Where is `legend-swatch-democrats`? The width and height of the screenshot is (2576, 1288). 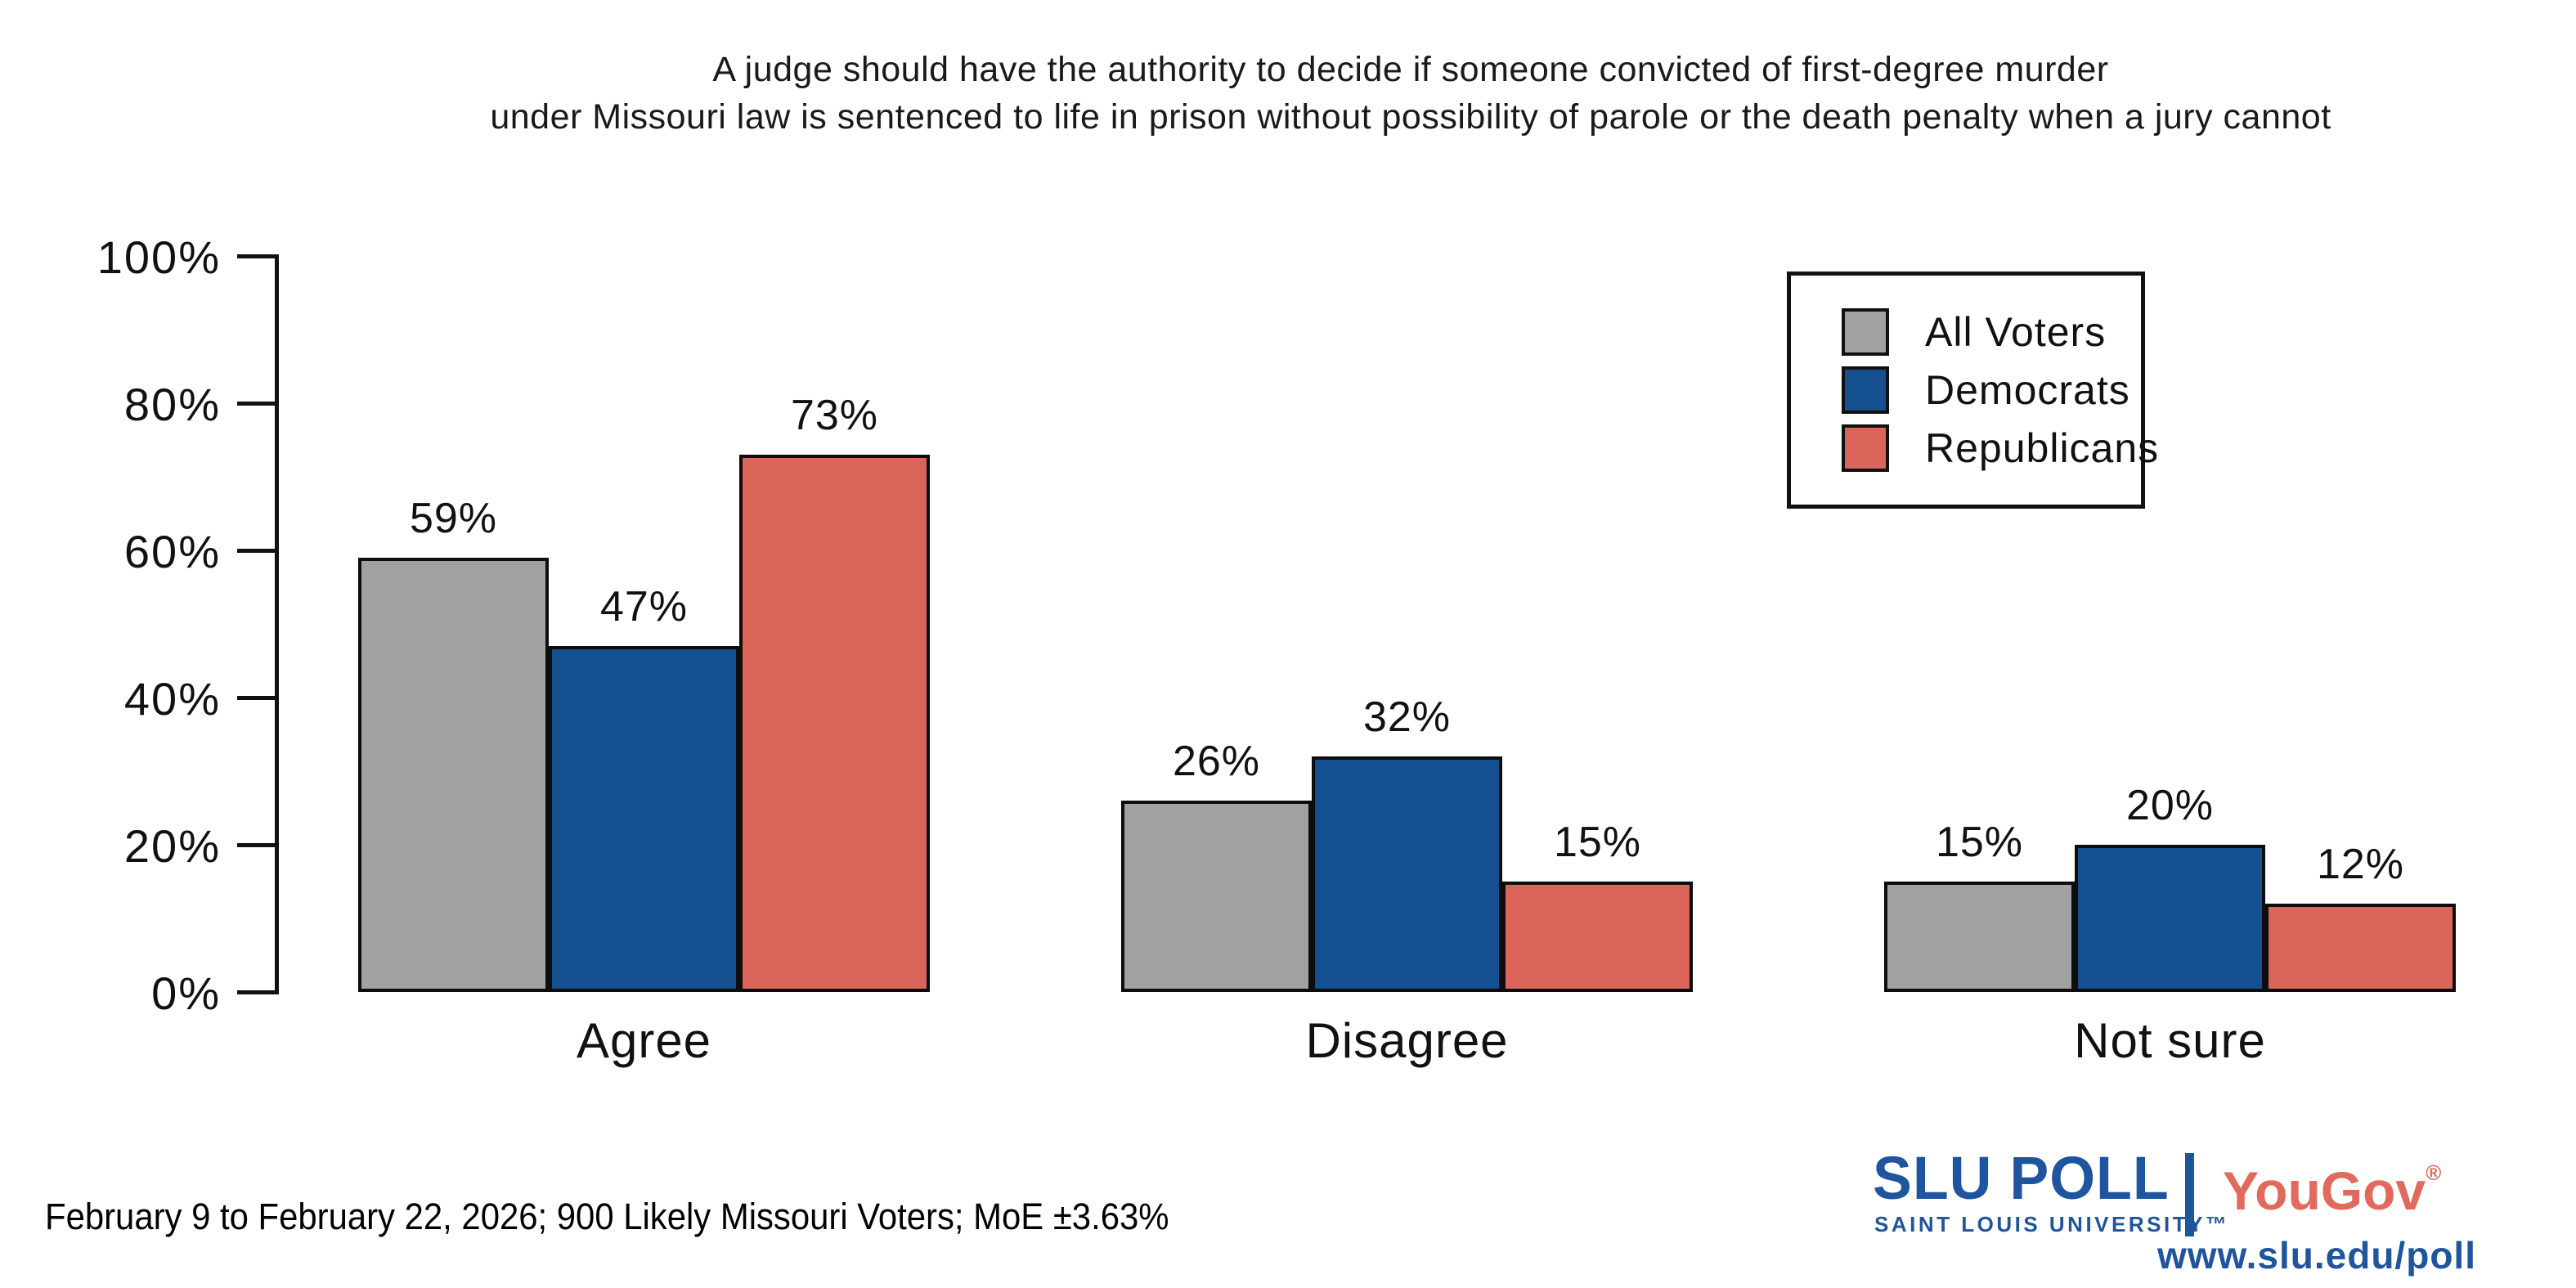
legend-swatch-democrats is located at coordinates (1866, 390).